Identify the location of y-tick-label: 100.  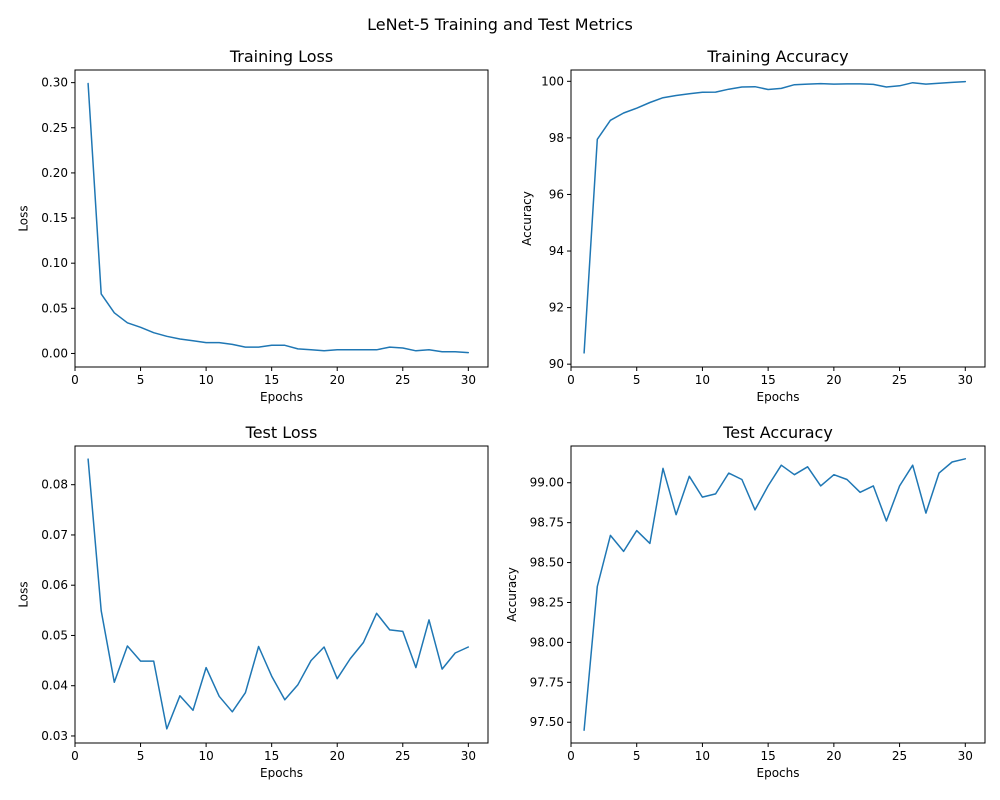
(552, 81).